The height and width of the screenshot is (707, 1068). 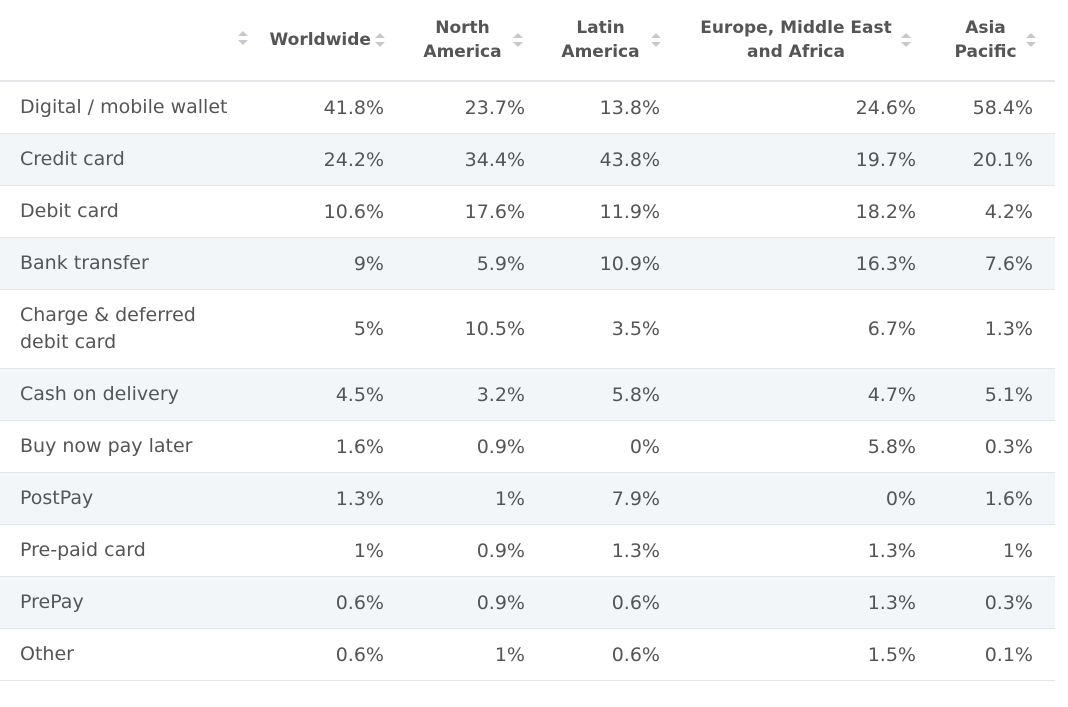 I want to click on value-cell: 5.8%, so click(x=804, y=446).